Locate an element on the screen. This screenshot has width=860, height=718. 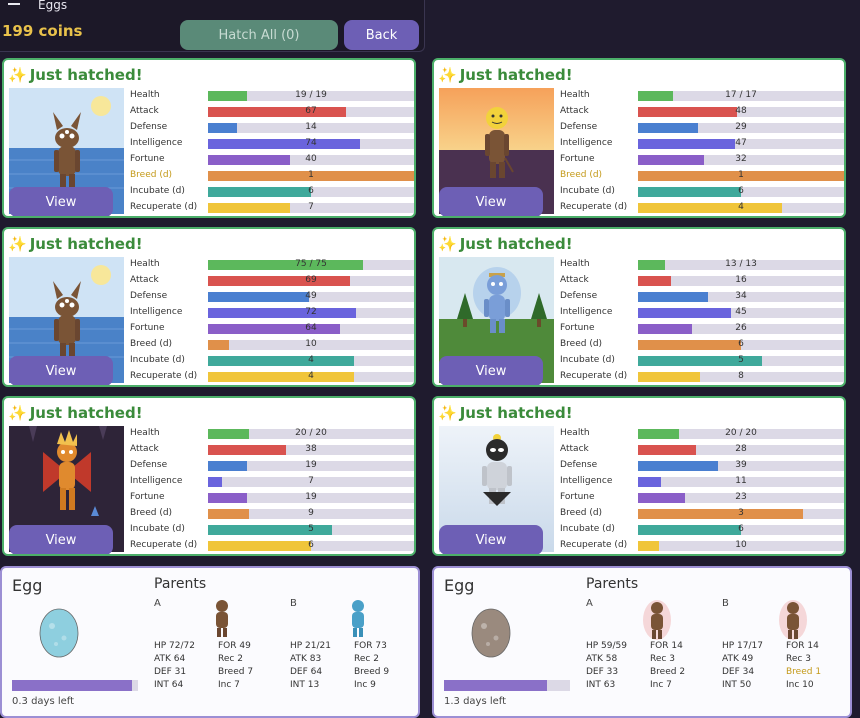
stat-value: 11 is located at coordinates (741, 481).